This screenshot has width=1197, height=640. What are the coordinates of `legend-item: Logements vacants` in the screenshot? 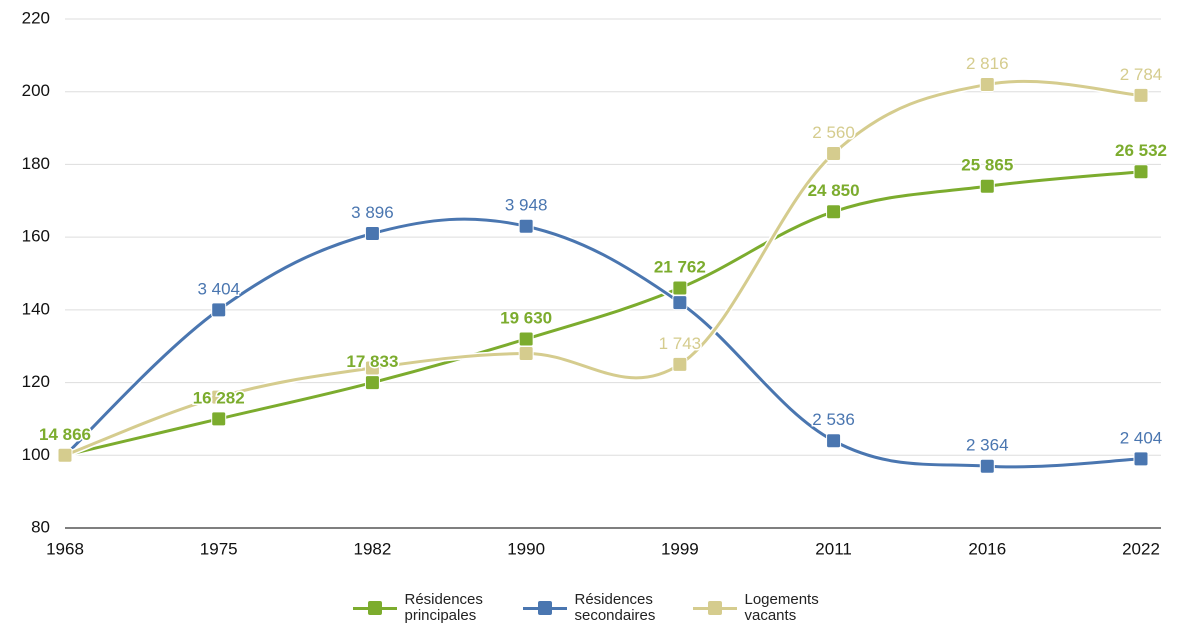 It's located at (768, 607).